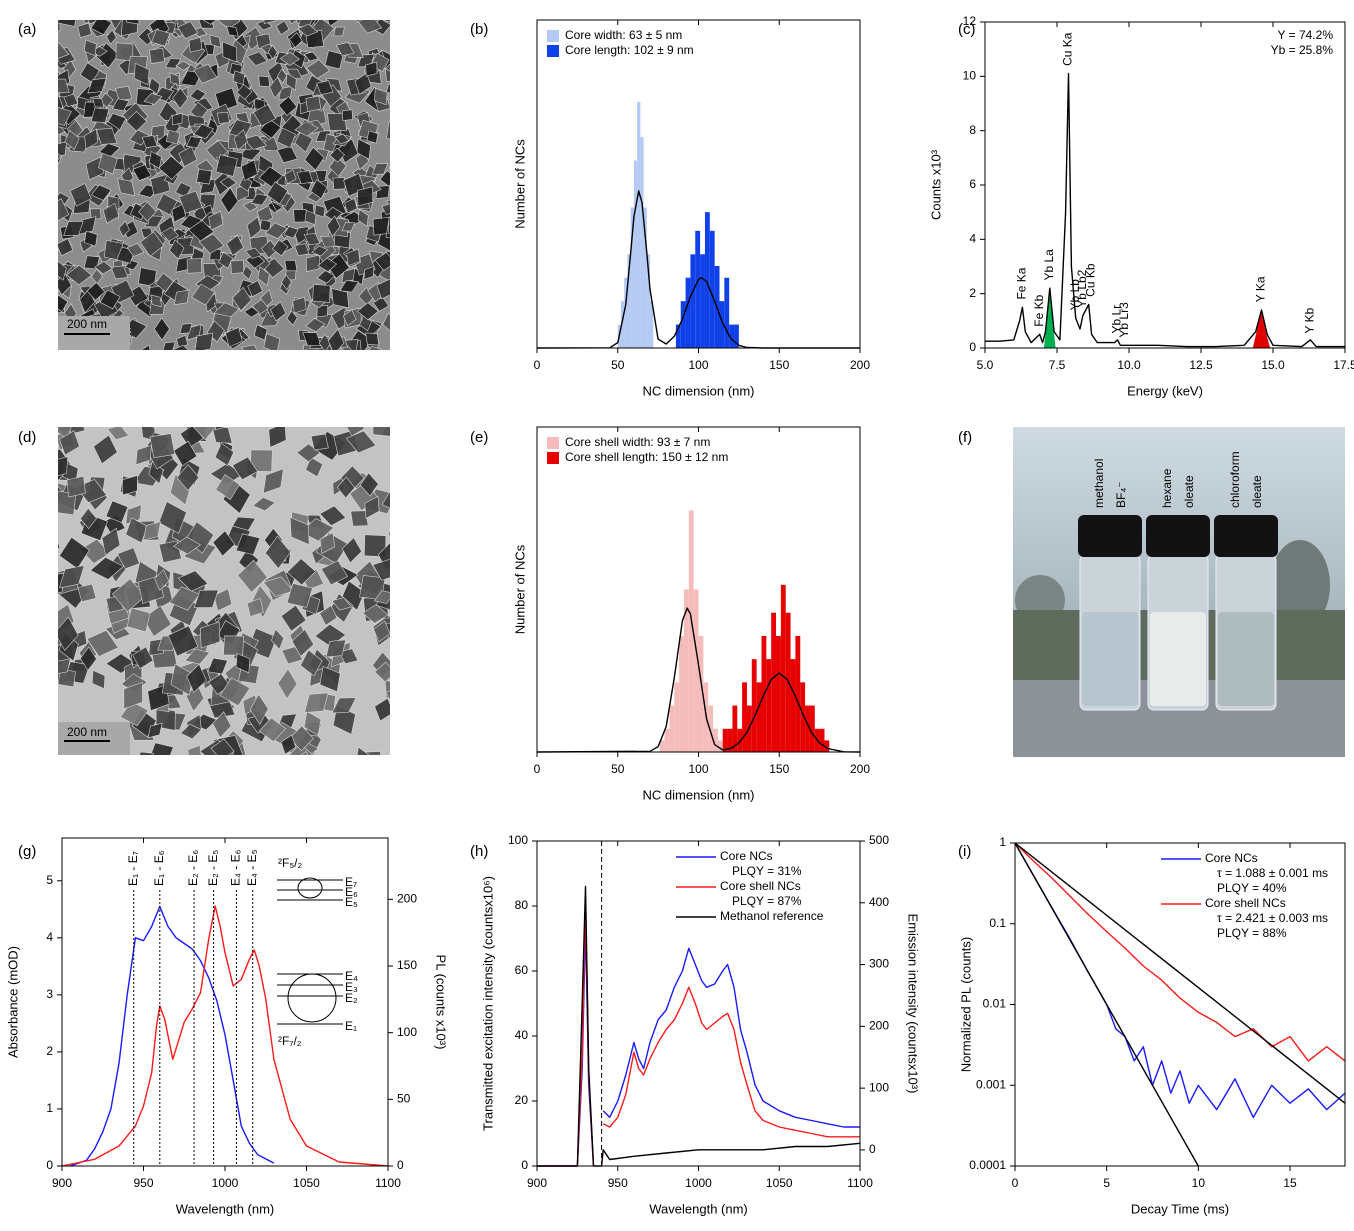  I want to click on y-tick-label: 10, so click(970, 76).